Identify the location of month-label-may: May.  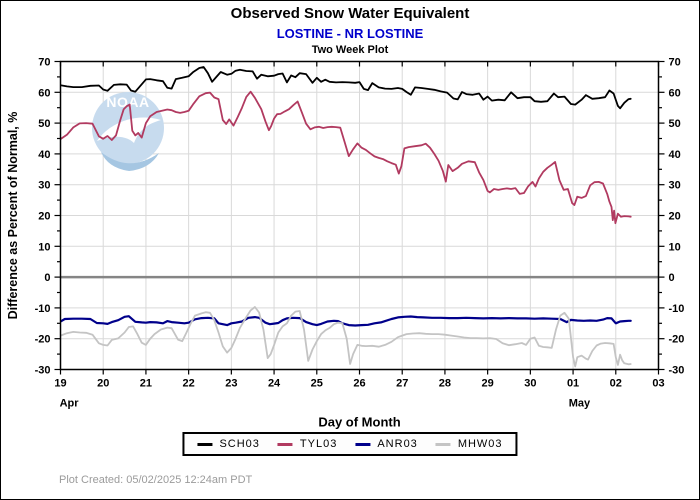
(580, 404).